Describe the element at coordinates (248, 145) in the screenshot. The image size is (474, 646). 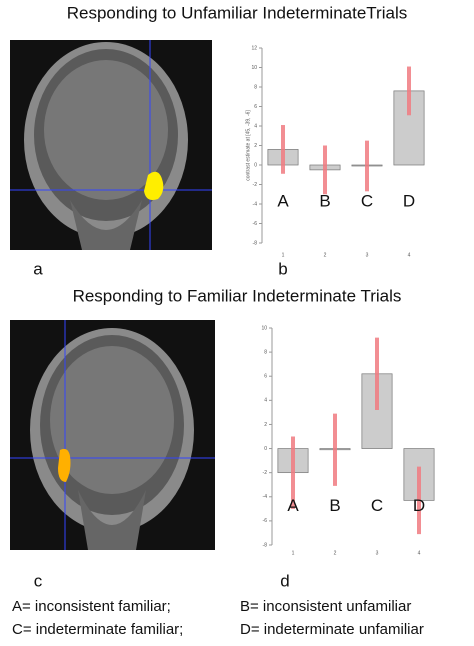
I see `y-axis-label: contrast estimate at [45, -39, -6]` at that location.